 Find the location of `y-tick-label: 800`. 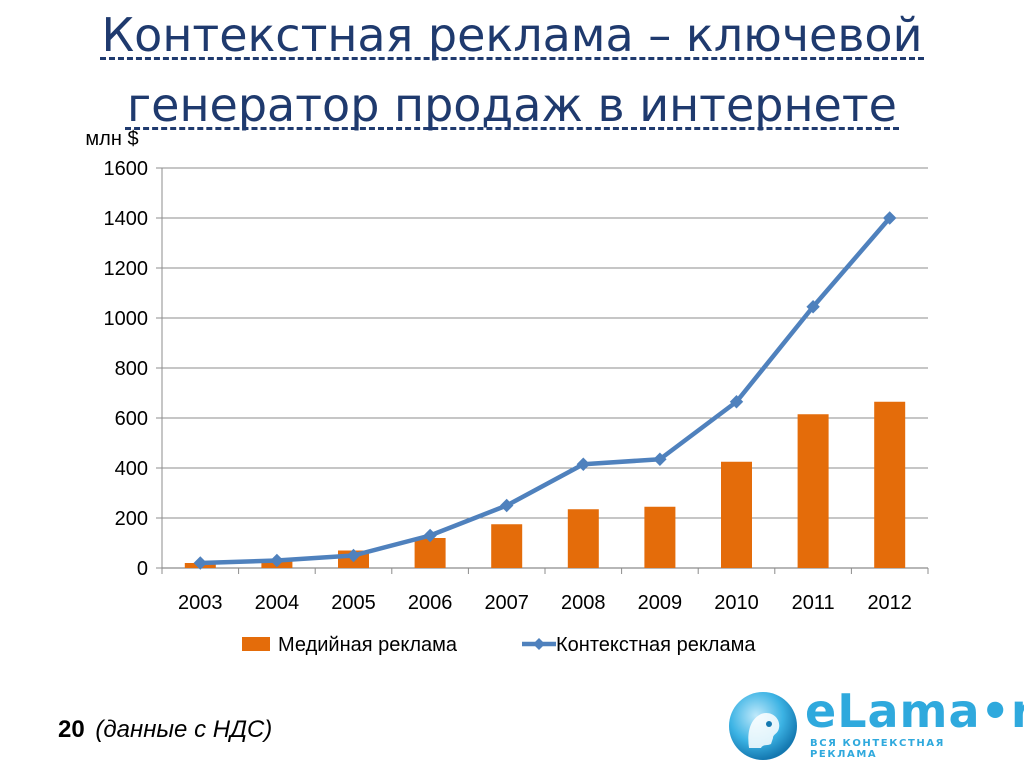

y-tick-label: 800 is located at coordinates (131, 369).